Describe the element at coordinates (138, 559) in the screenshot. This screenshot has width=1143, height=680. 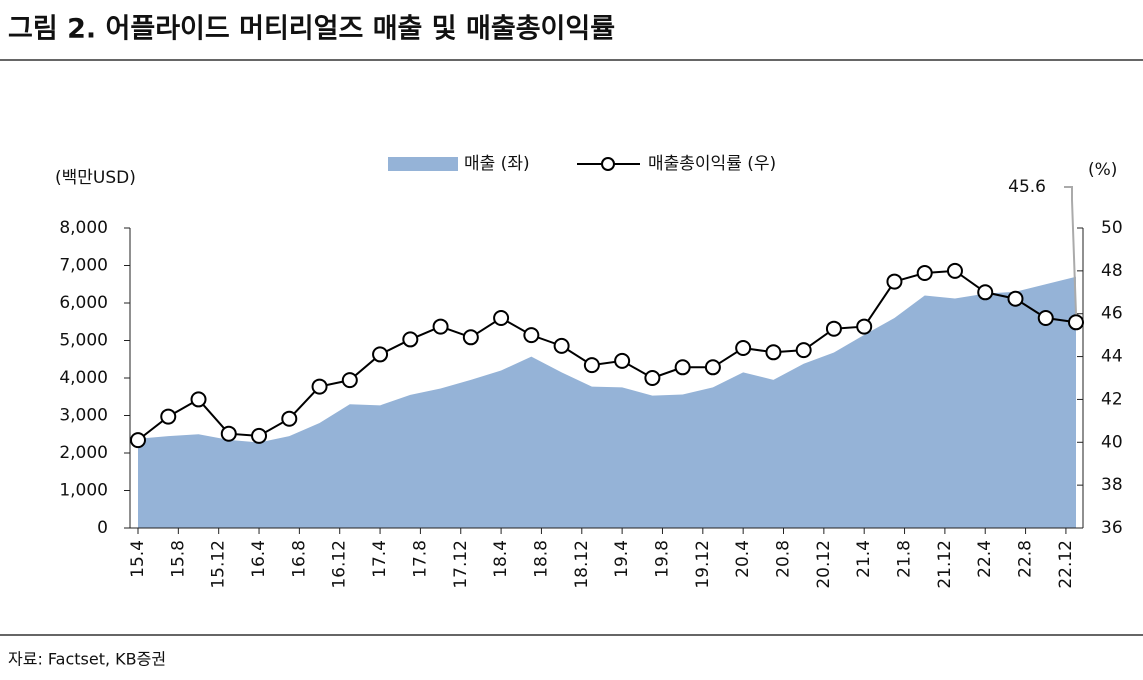
I see `x-tick-label: 15.4` at that location.